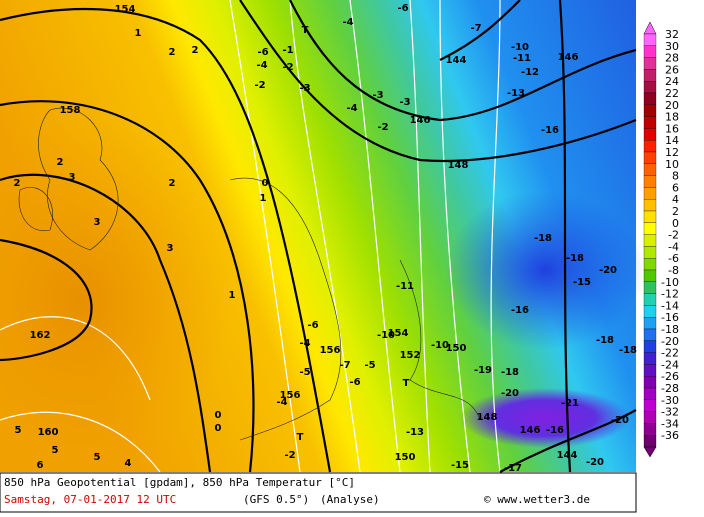 The image size is (704, 517). I want to click on contour-label: 4, so click(128, 463).